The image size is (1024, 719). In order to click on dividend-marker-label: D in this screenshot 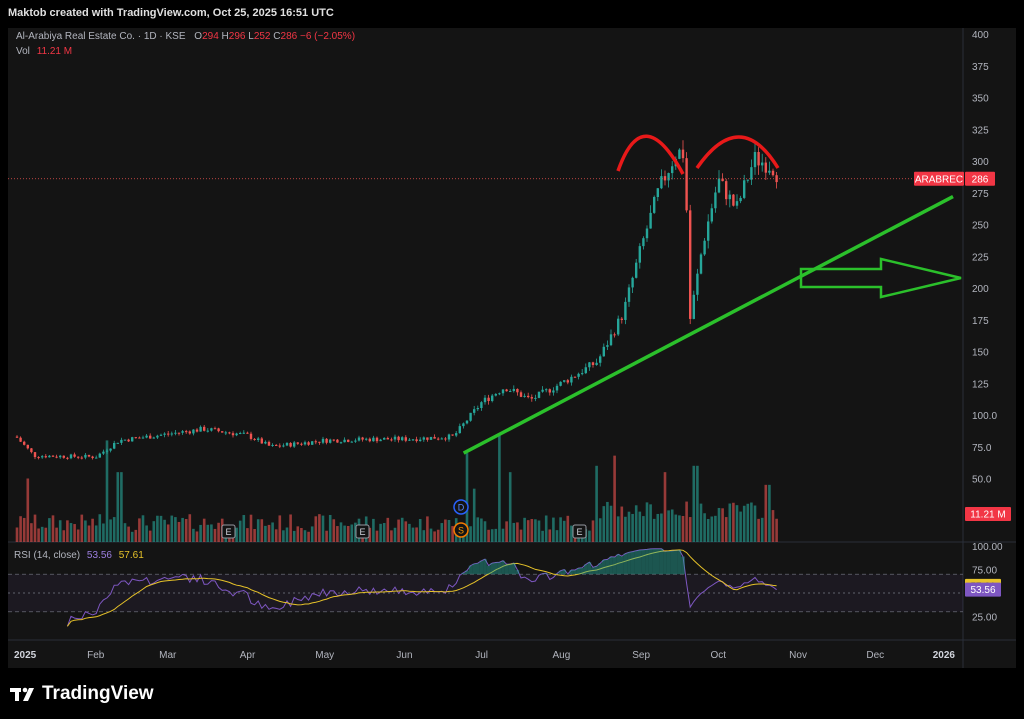, I will do `click(461, 508)`.